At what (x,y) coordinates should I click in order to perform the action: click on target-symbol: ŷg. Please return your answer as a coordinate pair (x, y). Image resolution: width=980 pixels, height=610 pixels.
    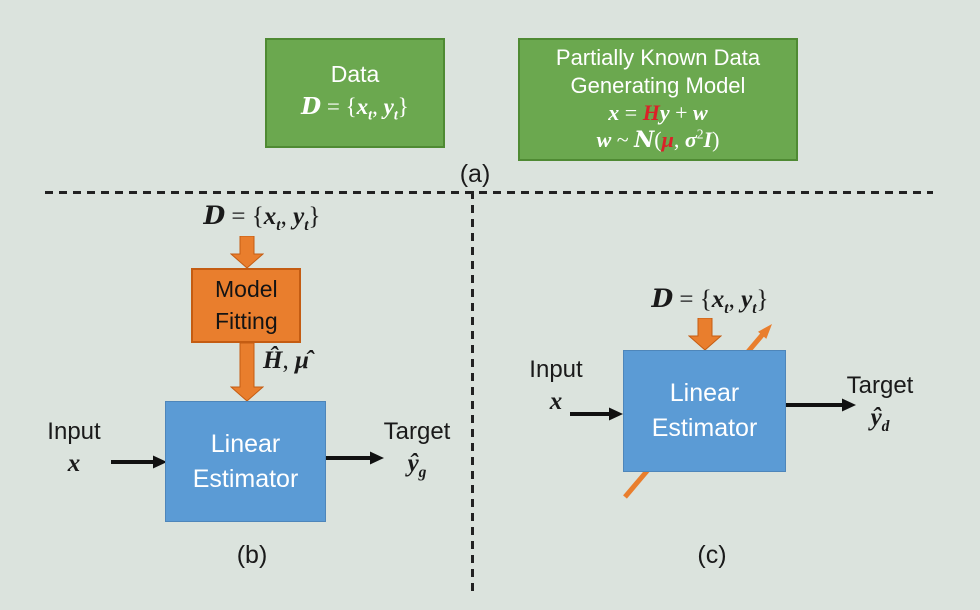
    Looking at the image, I should click on (417, 466).